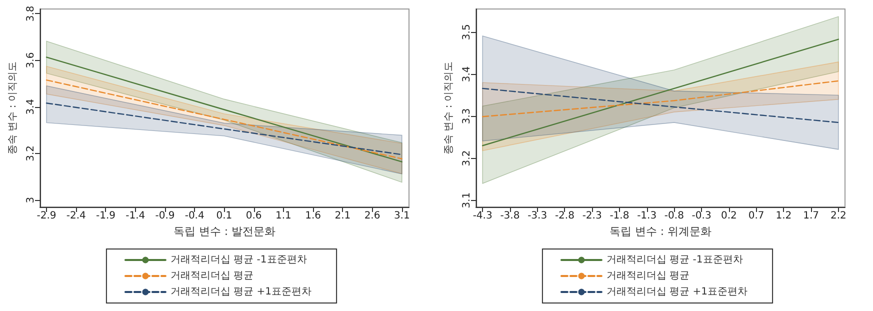 The width and height of the screenshot is (873, 311). I want to click on x-tick-label: -4.3, so click(482, 216).